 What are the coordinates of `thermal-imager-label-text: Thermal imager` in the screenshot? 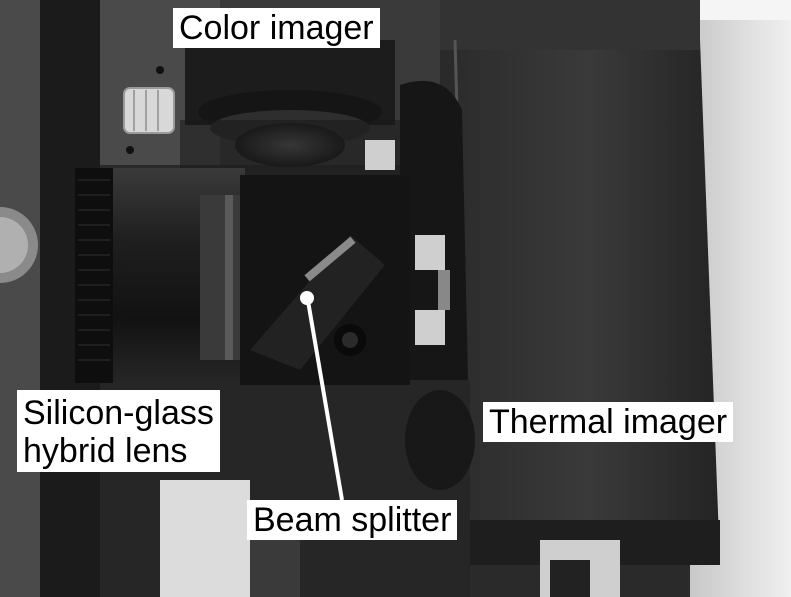 It's located at (608, 422).